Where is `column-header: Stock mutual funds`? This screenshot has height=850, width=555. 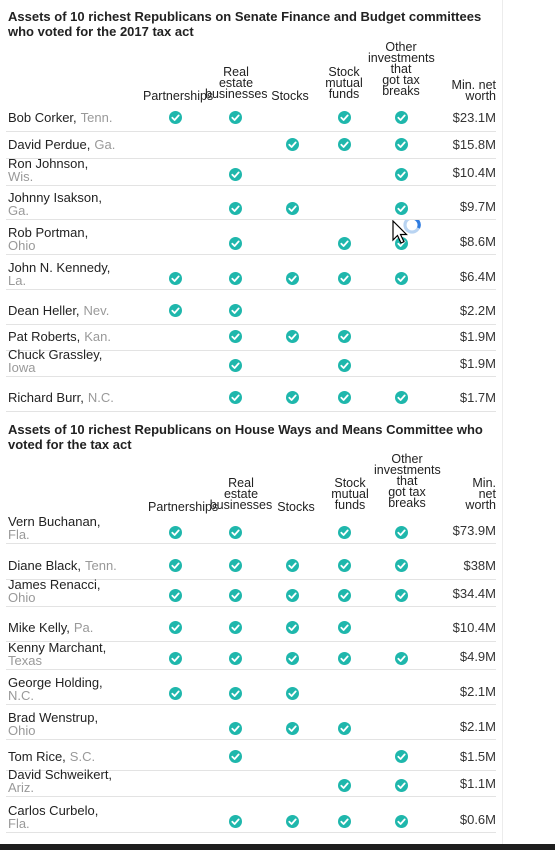
column-header: Stock mutual funds is located at coordinates (344, 83).